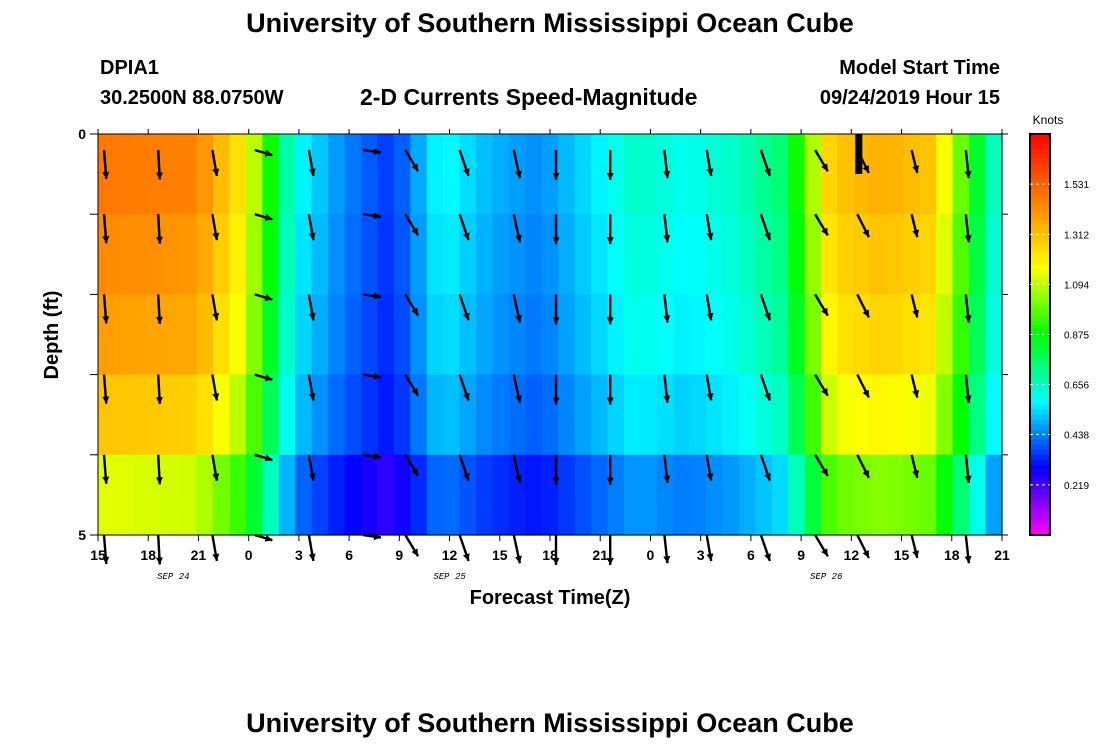 The height and width of the screenshot is (750, 1100). I want to click on x-tick-label: 9, so click(801, 555).